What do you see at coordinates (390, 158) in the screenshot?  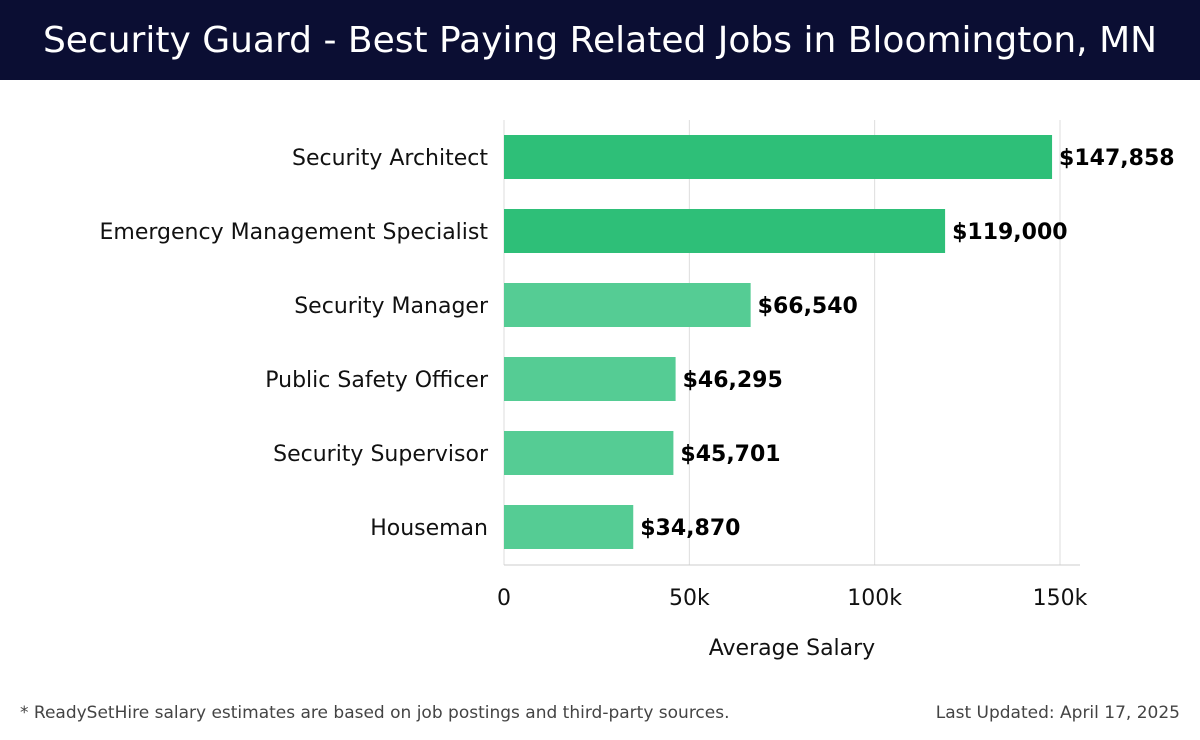 I see `category-label: Security Architect` at bounding box center [390, 158].